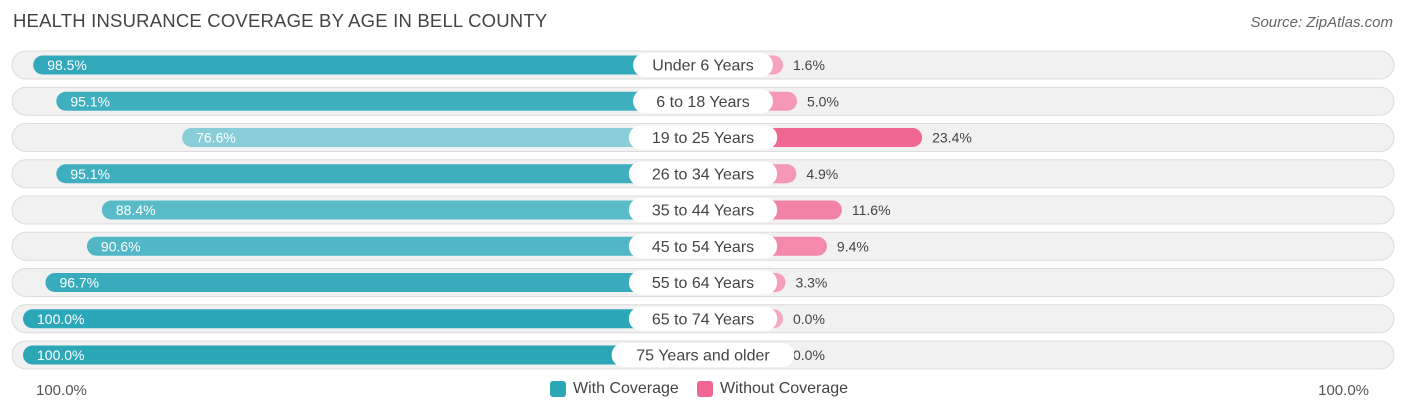  What do you see at coordinates (626, 388) in the screenshot?
I see `legend-label-with-coverage: With Coverage` at bounding box center [626, 388].